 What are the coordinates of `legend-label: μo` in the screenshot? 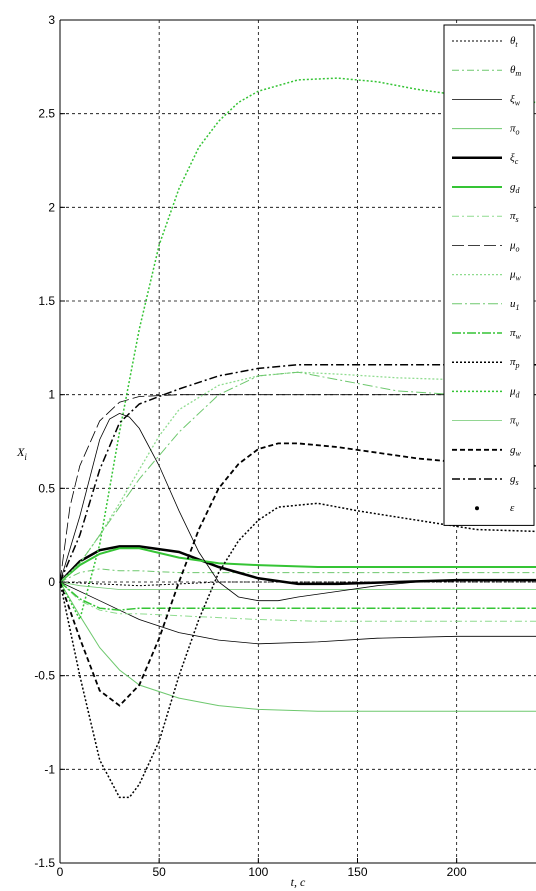 It's located at (514, 246).